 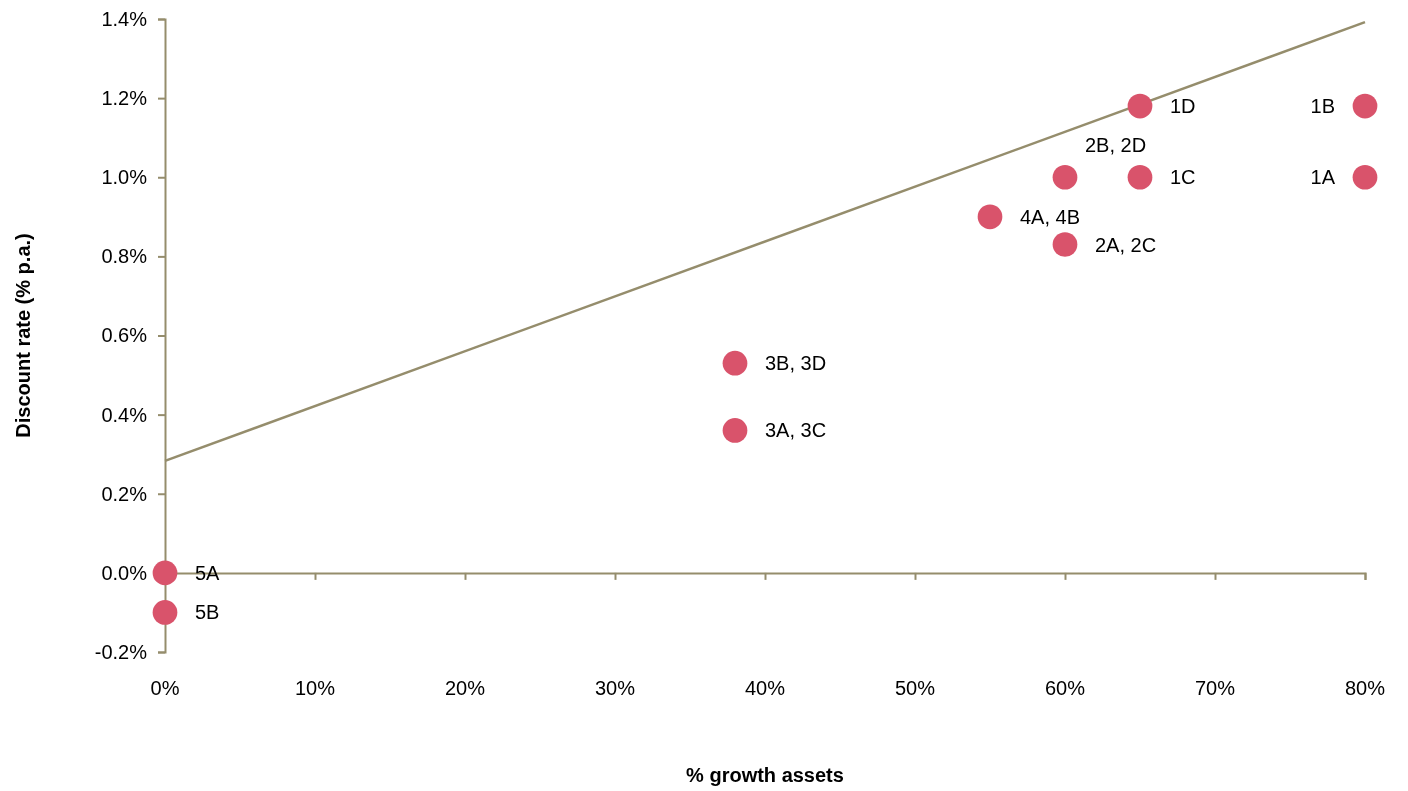 What do you see at coordinates (1126, 244) in the screenshot?
I see `annotation: 2A, 2C` at bounding box center [1126, 244].